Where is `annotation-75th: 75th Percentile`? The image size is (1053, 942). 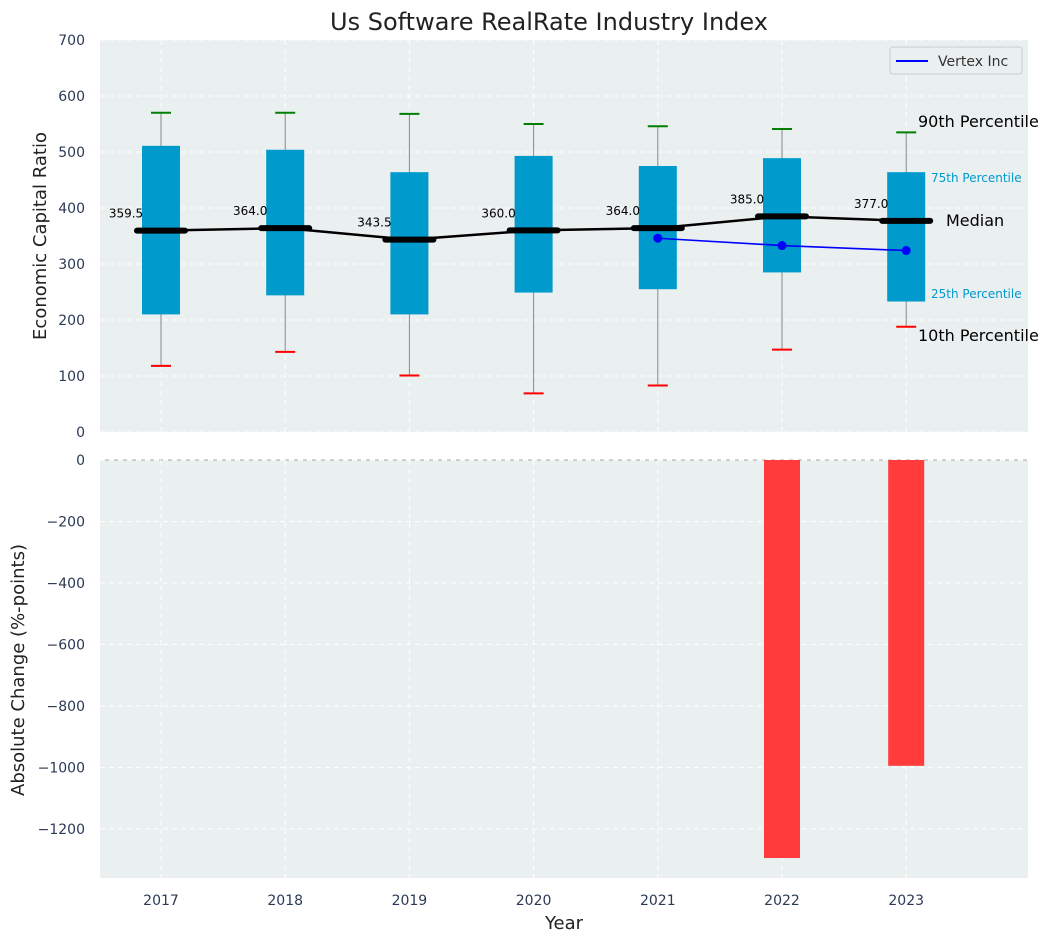 annotation-75th: 75th Percentile is located at coordinates (976, 178).